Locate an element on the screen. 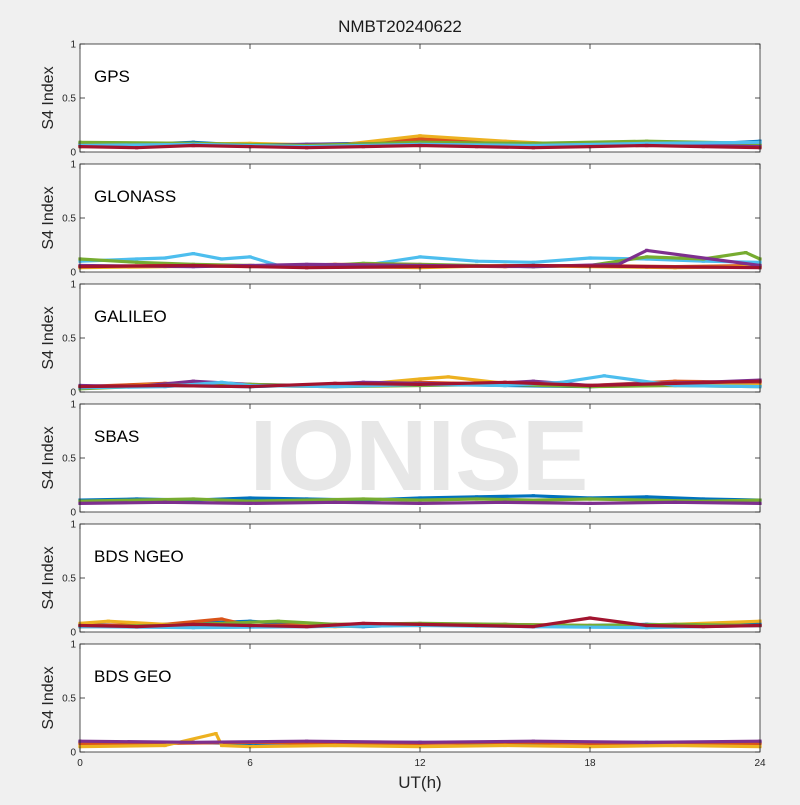  x-tick-label: 0 is located at coordinates (80, 763).